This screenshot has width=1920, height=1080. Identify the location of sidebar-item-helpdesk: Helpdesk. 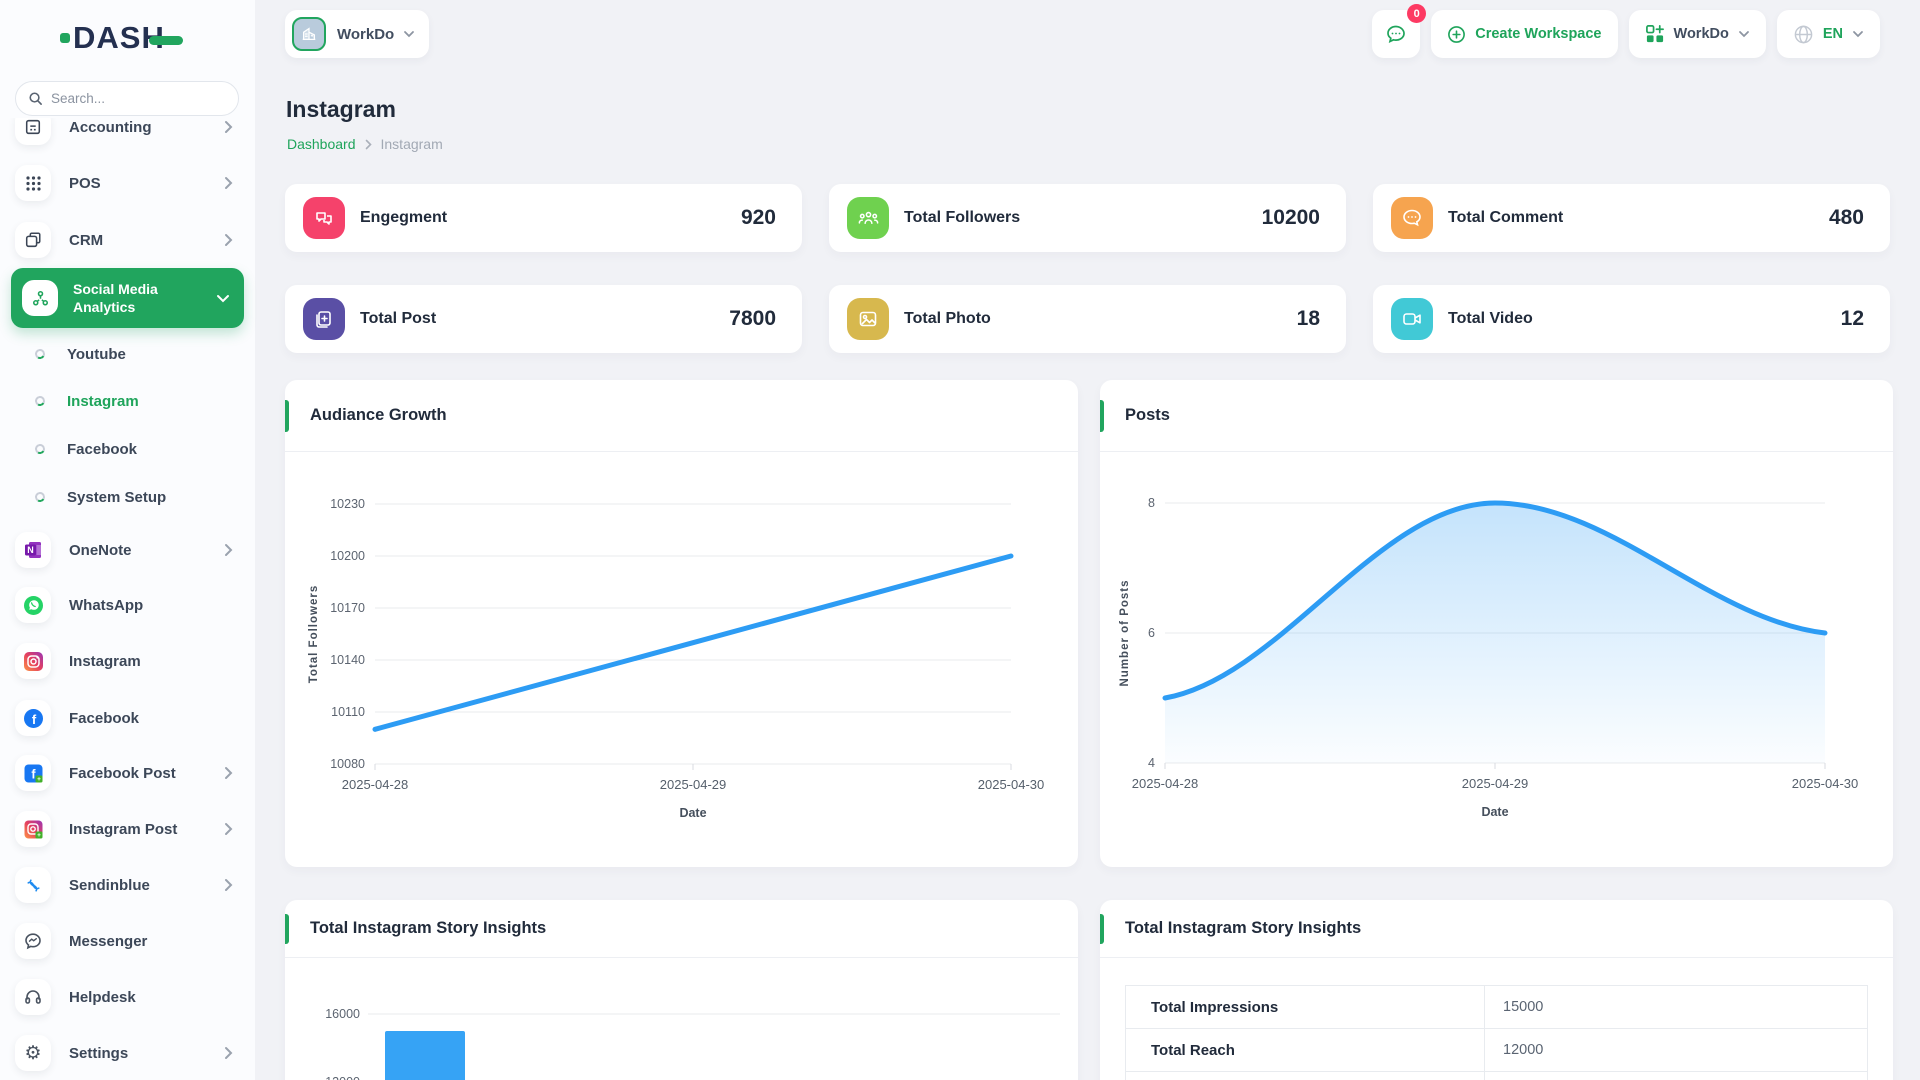
(127, 997).